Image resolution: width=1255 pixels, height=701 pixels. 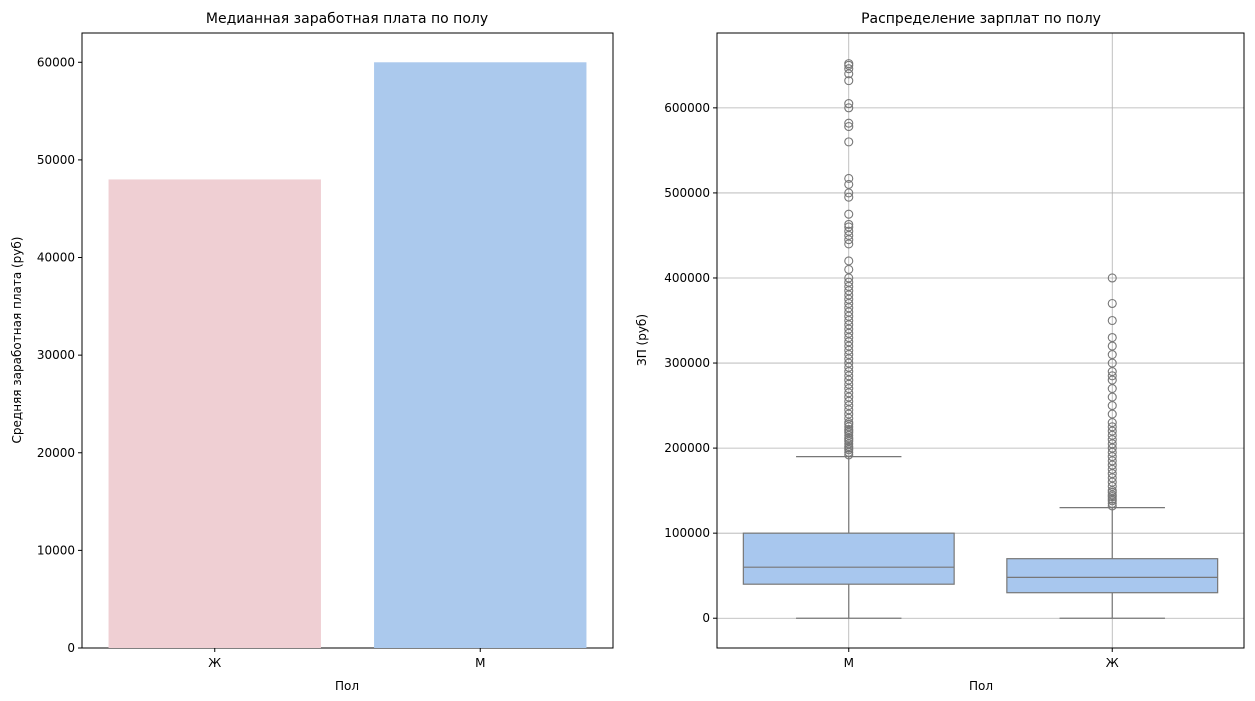 I want to click on box-group-Ж, so click(x=1112, y=446).